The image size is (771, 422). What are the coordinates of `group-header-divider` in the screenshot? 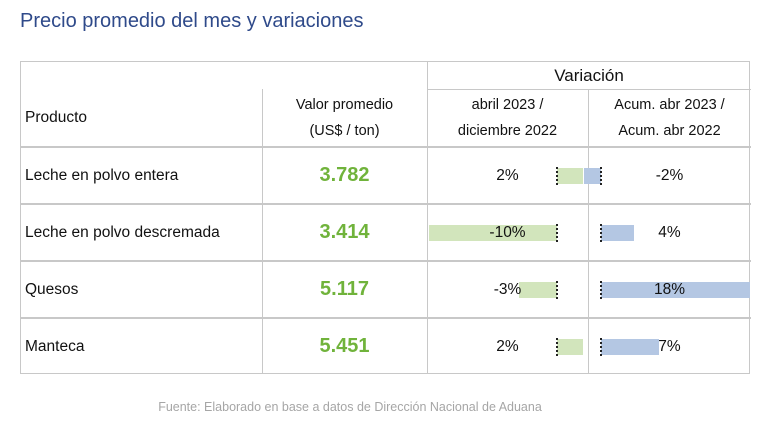 It's located at (589, 89).